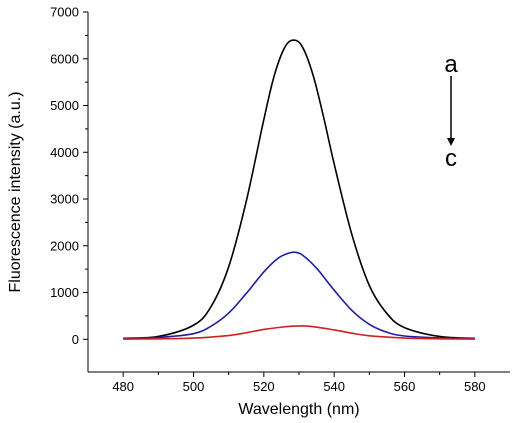 The height and width of the screenshot is (423, 526). What do you see at coordinates (64, 152) in the screenshot?
I see `y-tick-label: 4000` at bounding box center [64, 152].